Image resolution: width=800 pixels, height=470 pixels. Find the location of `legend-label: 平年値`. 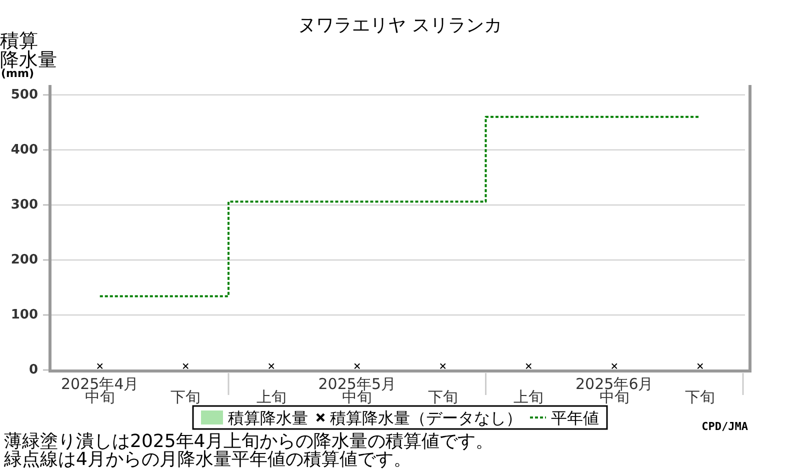

legend-label: 平年値 is located at coordinates (575, 418).